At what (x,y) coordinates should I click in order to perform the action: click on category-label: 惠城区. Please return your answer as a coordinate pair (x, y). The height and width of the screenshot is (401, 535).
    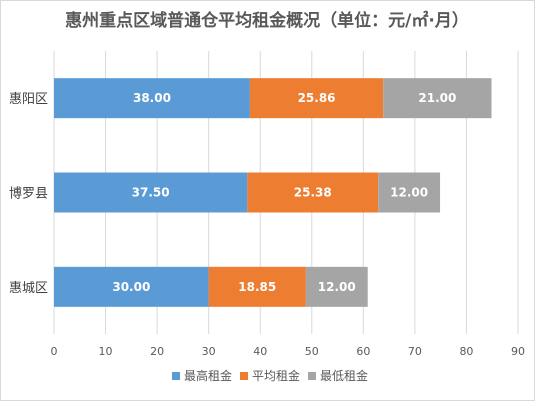
    Looking at the image, I should click on (28, 288).